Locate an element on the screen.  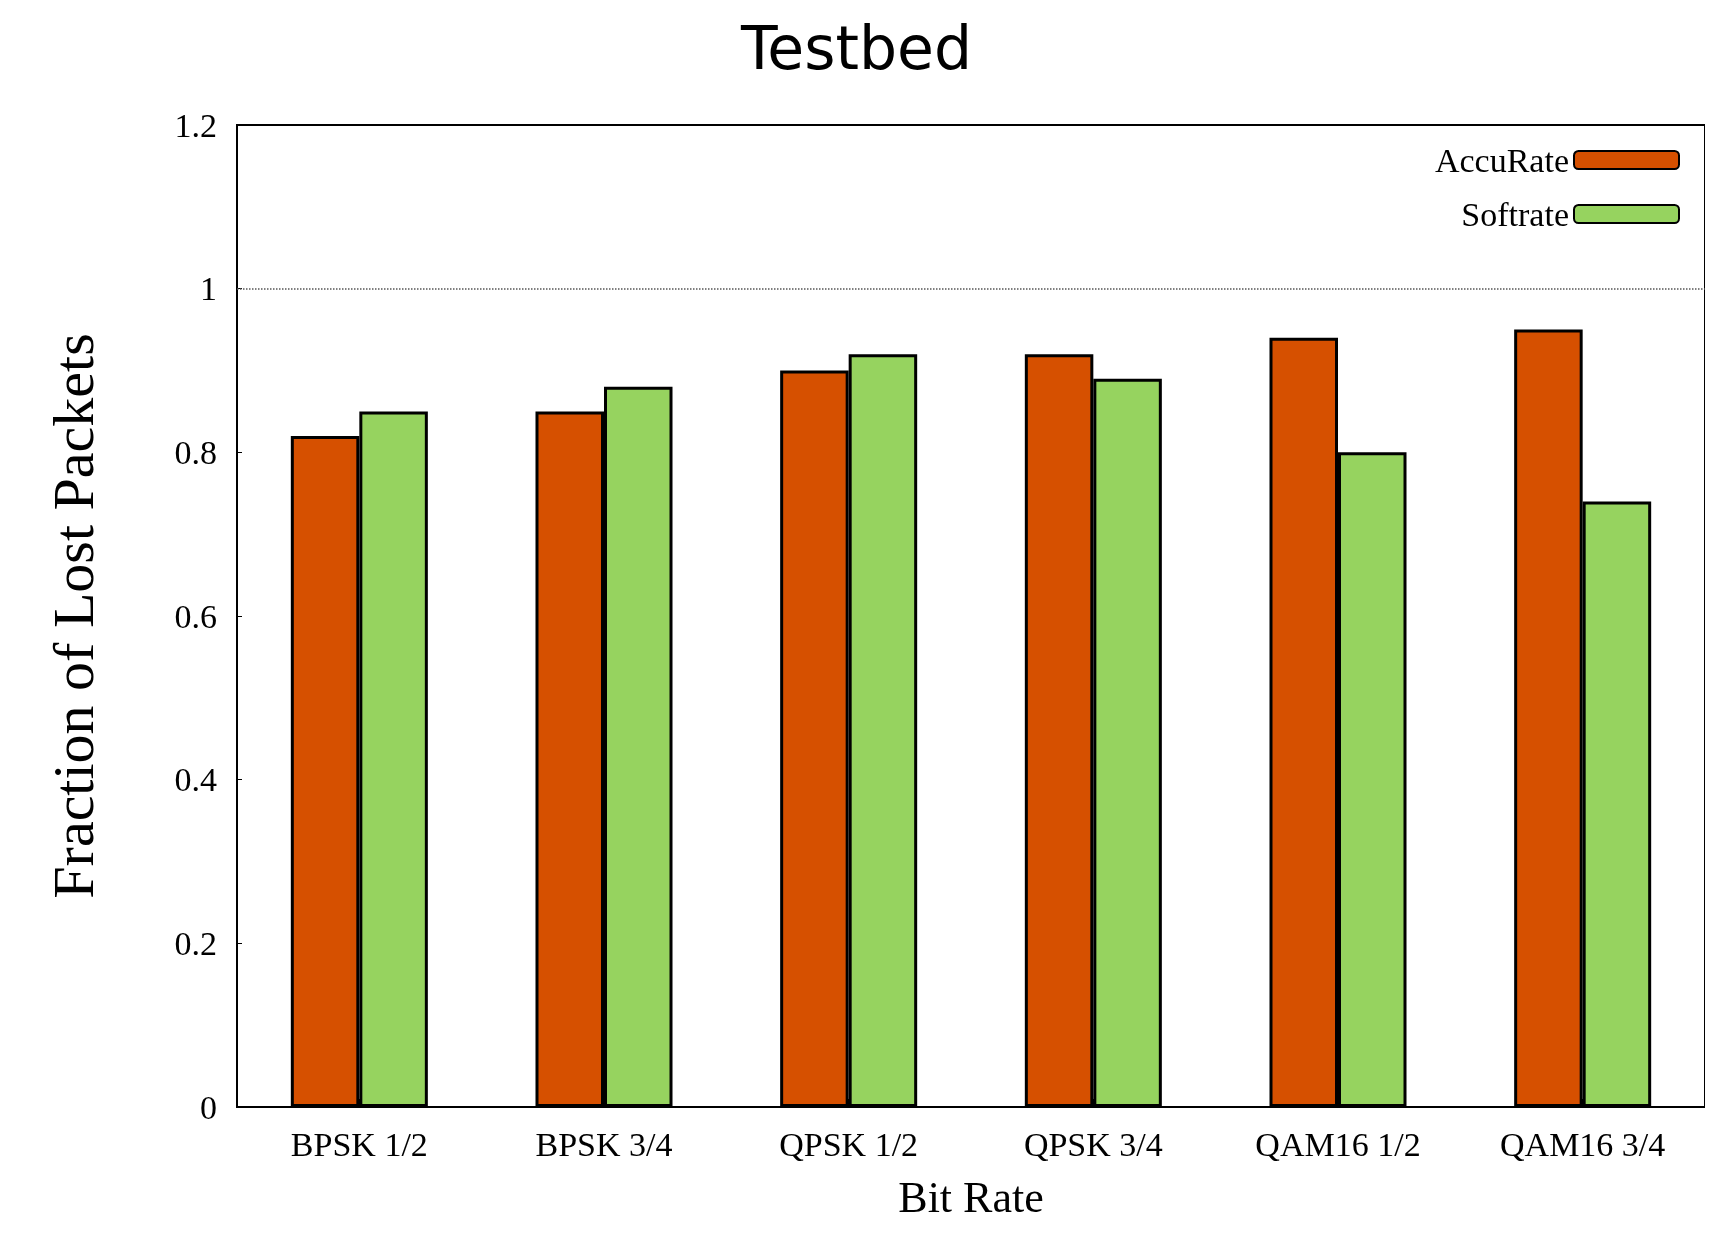
y-tick-label: 0 is located at coordinates (208, 1107).